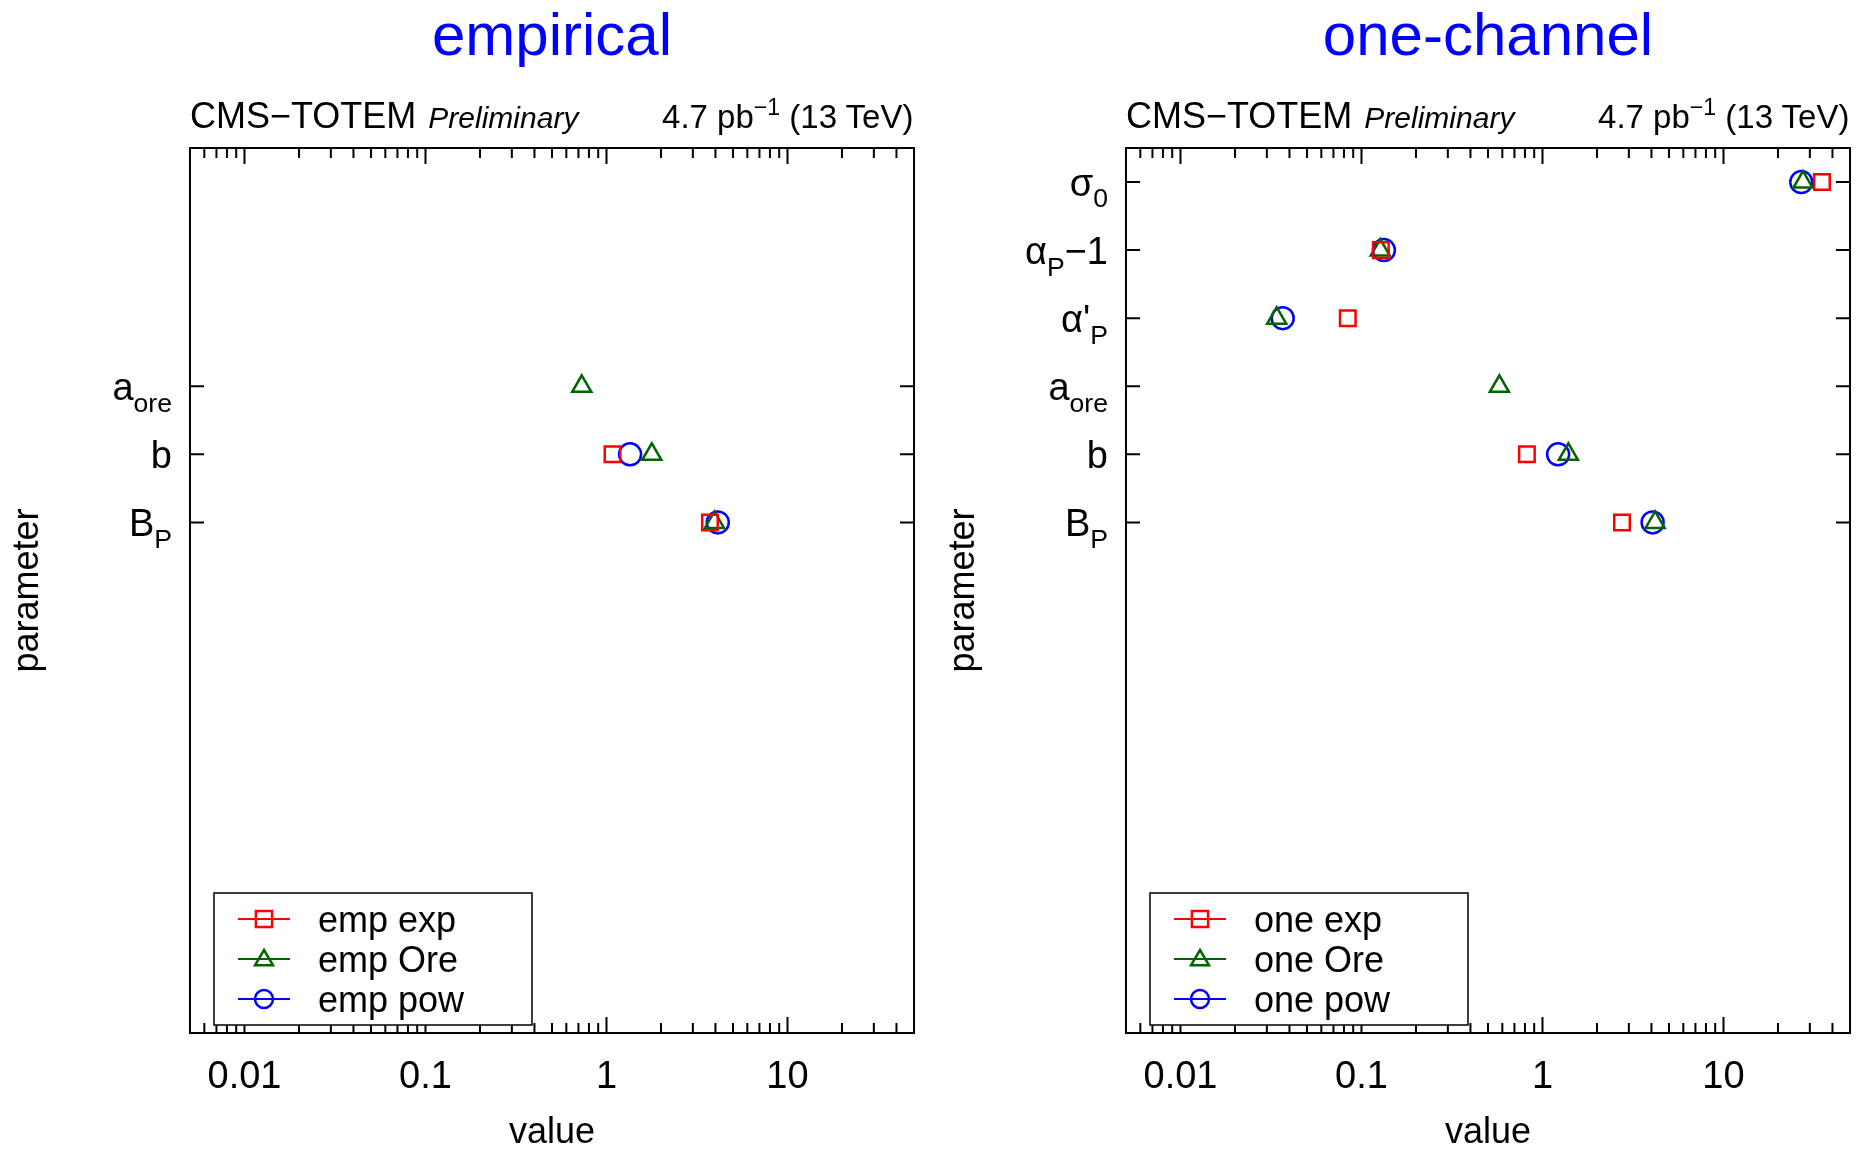  What do you see at coordinates (552, 34) in the screenshot?
I see `chart-title: empirical` at bounding box center [552, 34].